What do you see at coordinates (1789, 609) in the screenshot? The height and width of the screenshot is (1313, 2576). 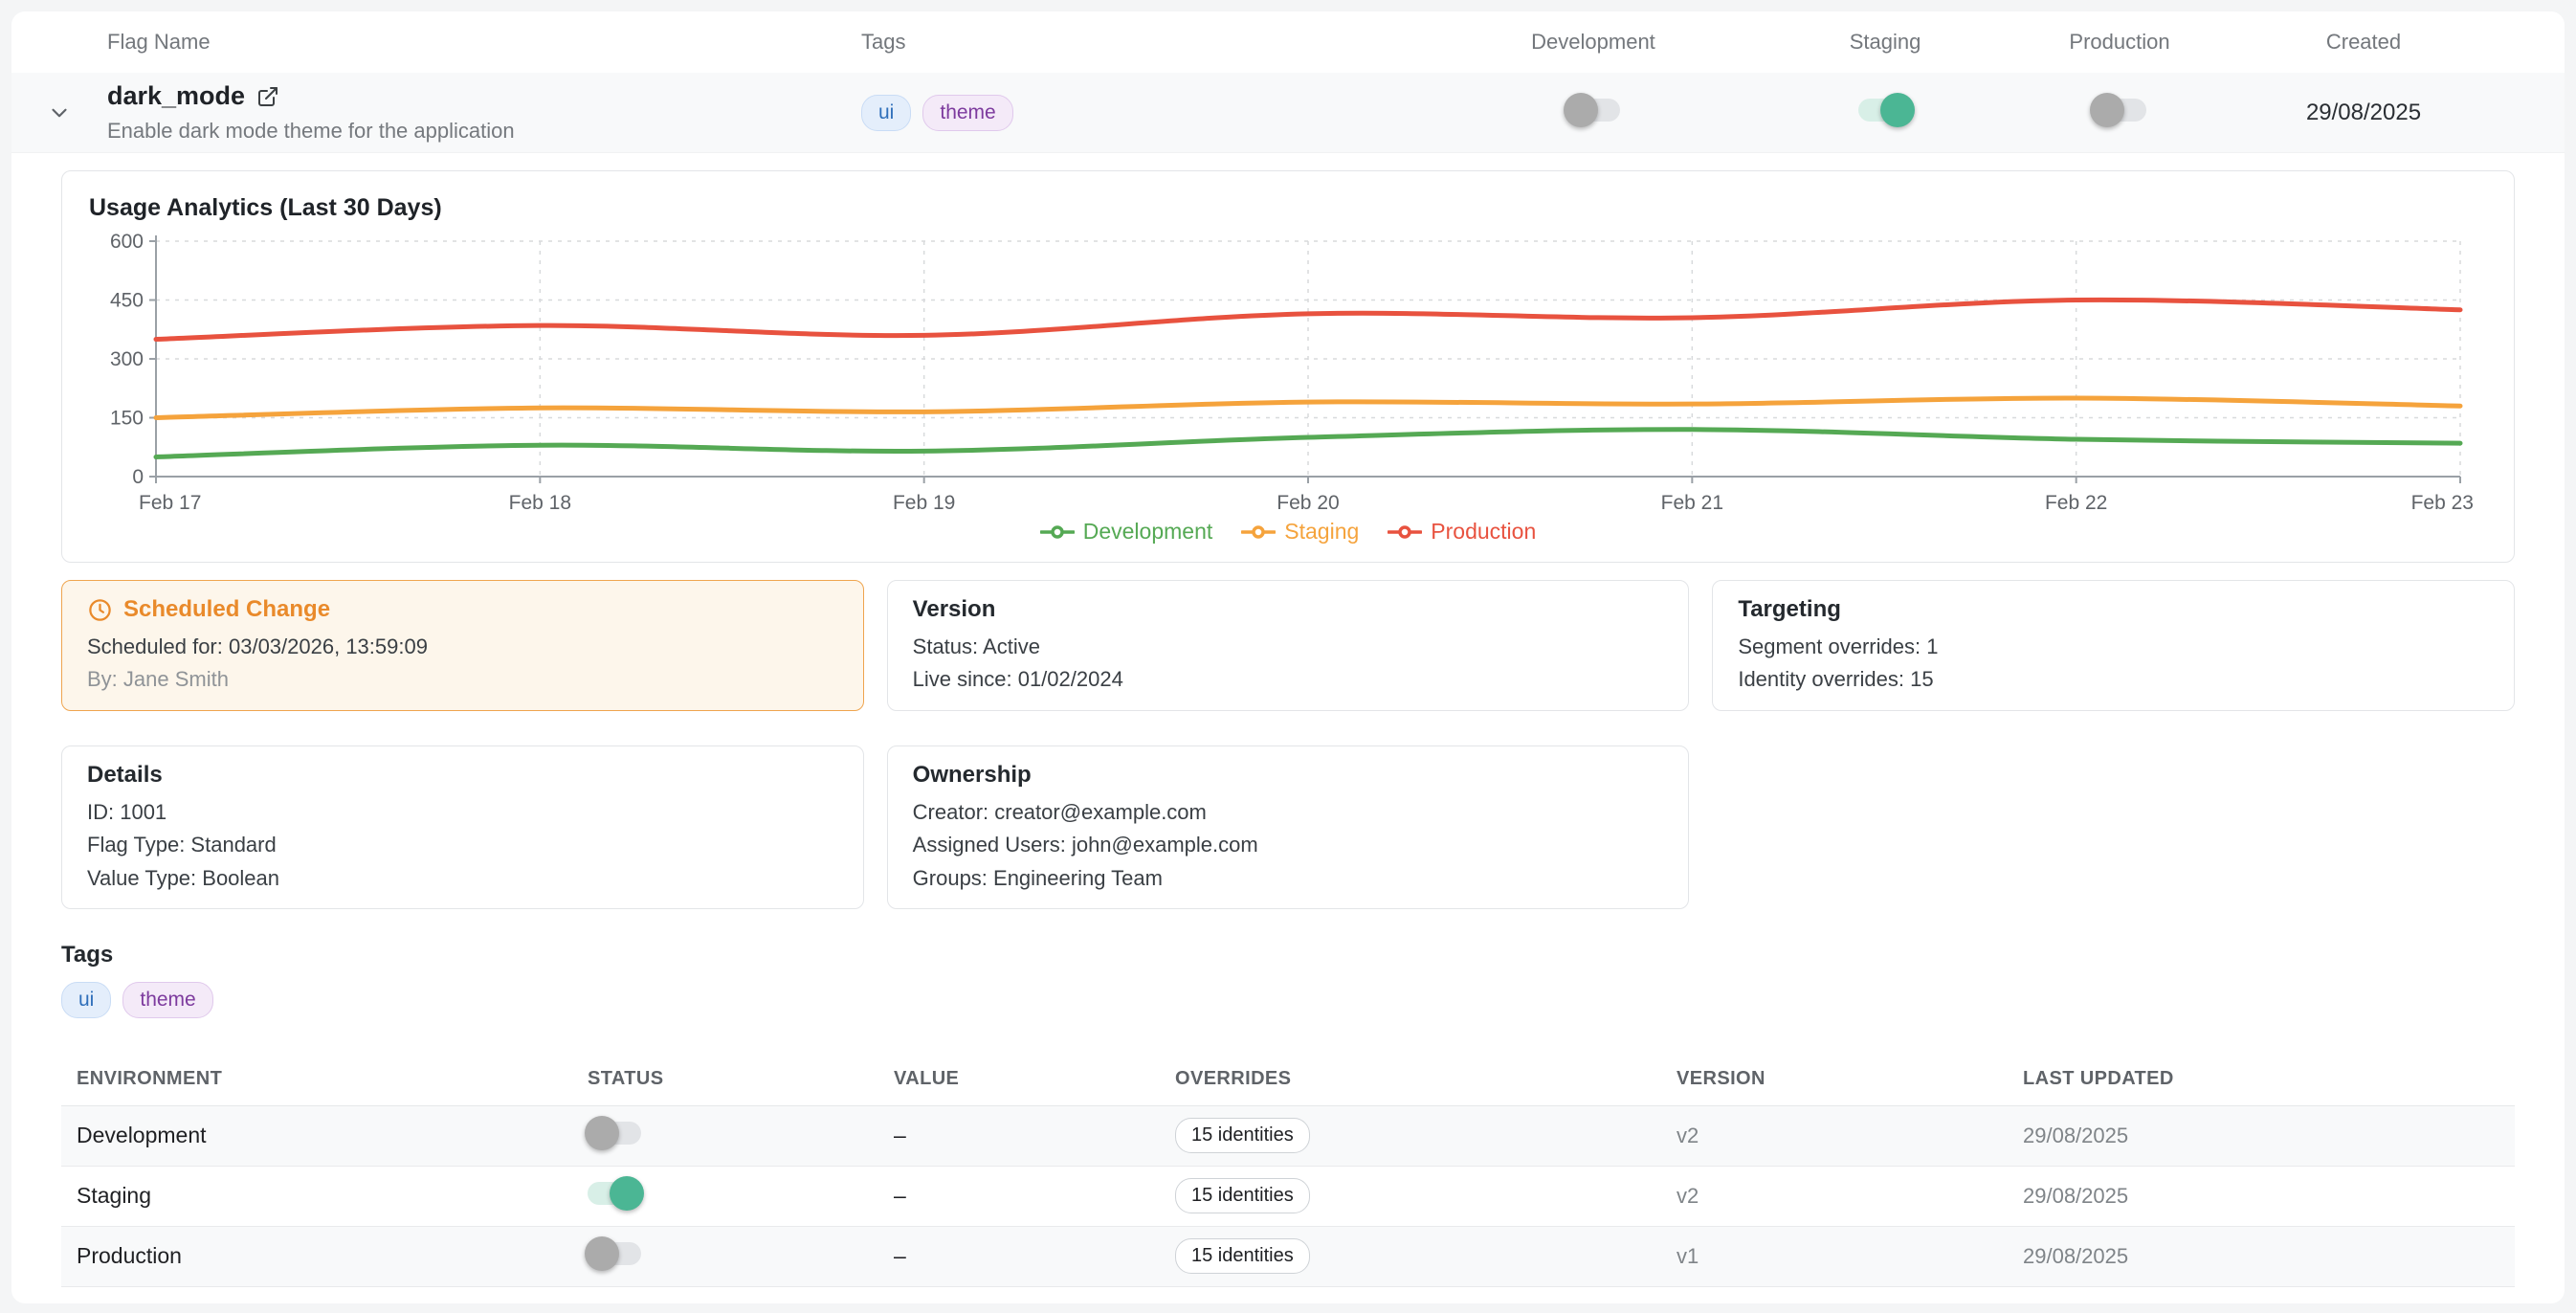 I see `targeting-card-title: Targeting` at bounding box center [1789, 609].